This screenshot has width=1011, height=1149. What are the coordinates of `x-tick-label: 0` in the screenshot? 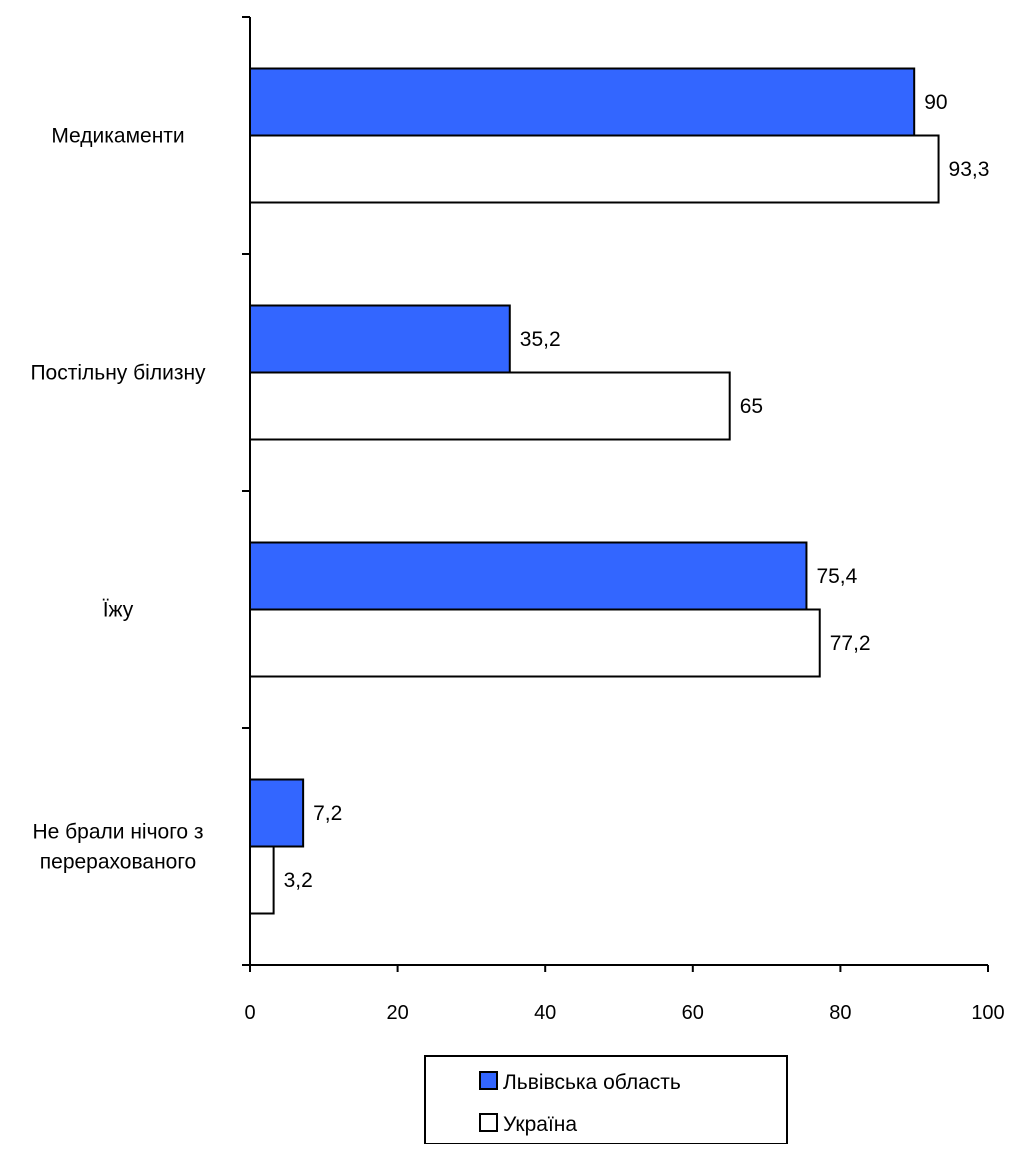 It's located at (249, 1013).